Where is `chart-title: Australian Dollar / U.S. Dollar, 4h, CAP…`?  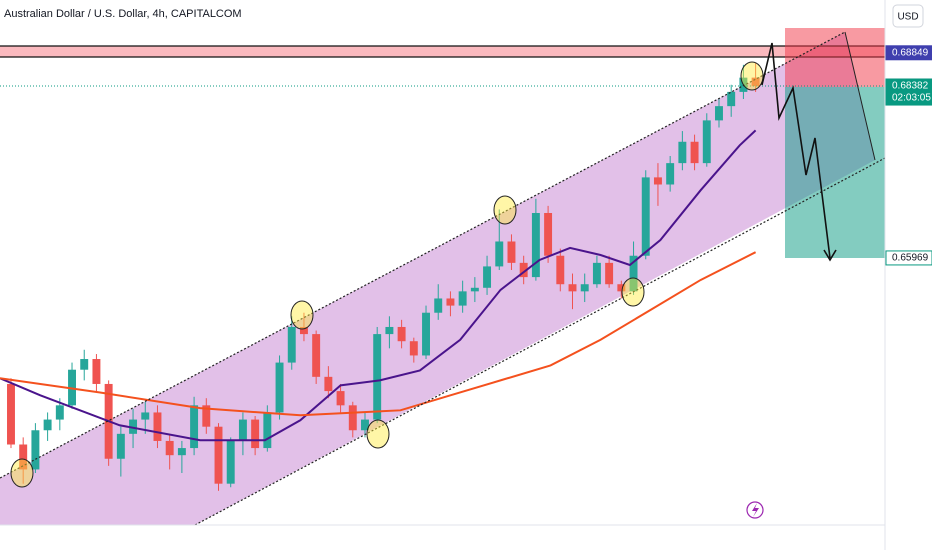
chart-title: Australian Dollar / U.S. Dollar, 4h, CAP… is located at coordinates (123, 14).